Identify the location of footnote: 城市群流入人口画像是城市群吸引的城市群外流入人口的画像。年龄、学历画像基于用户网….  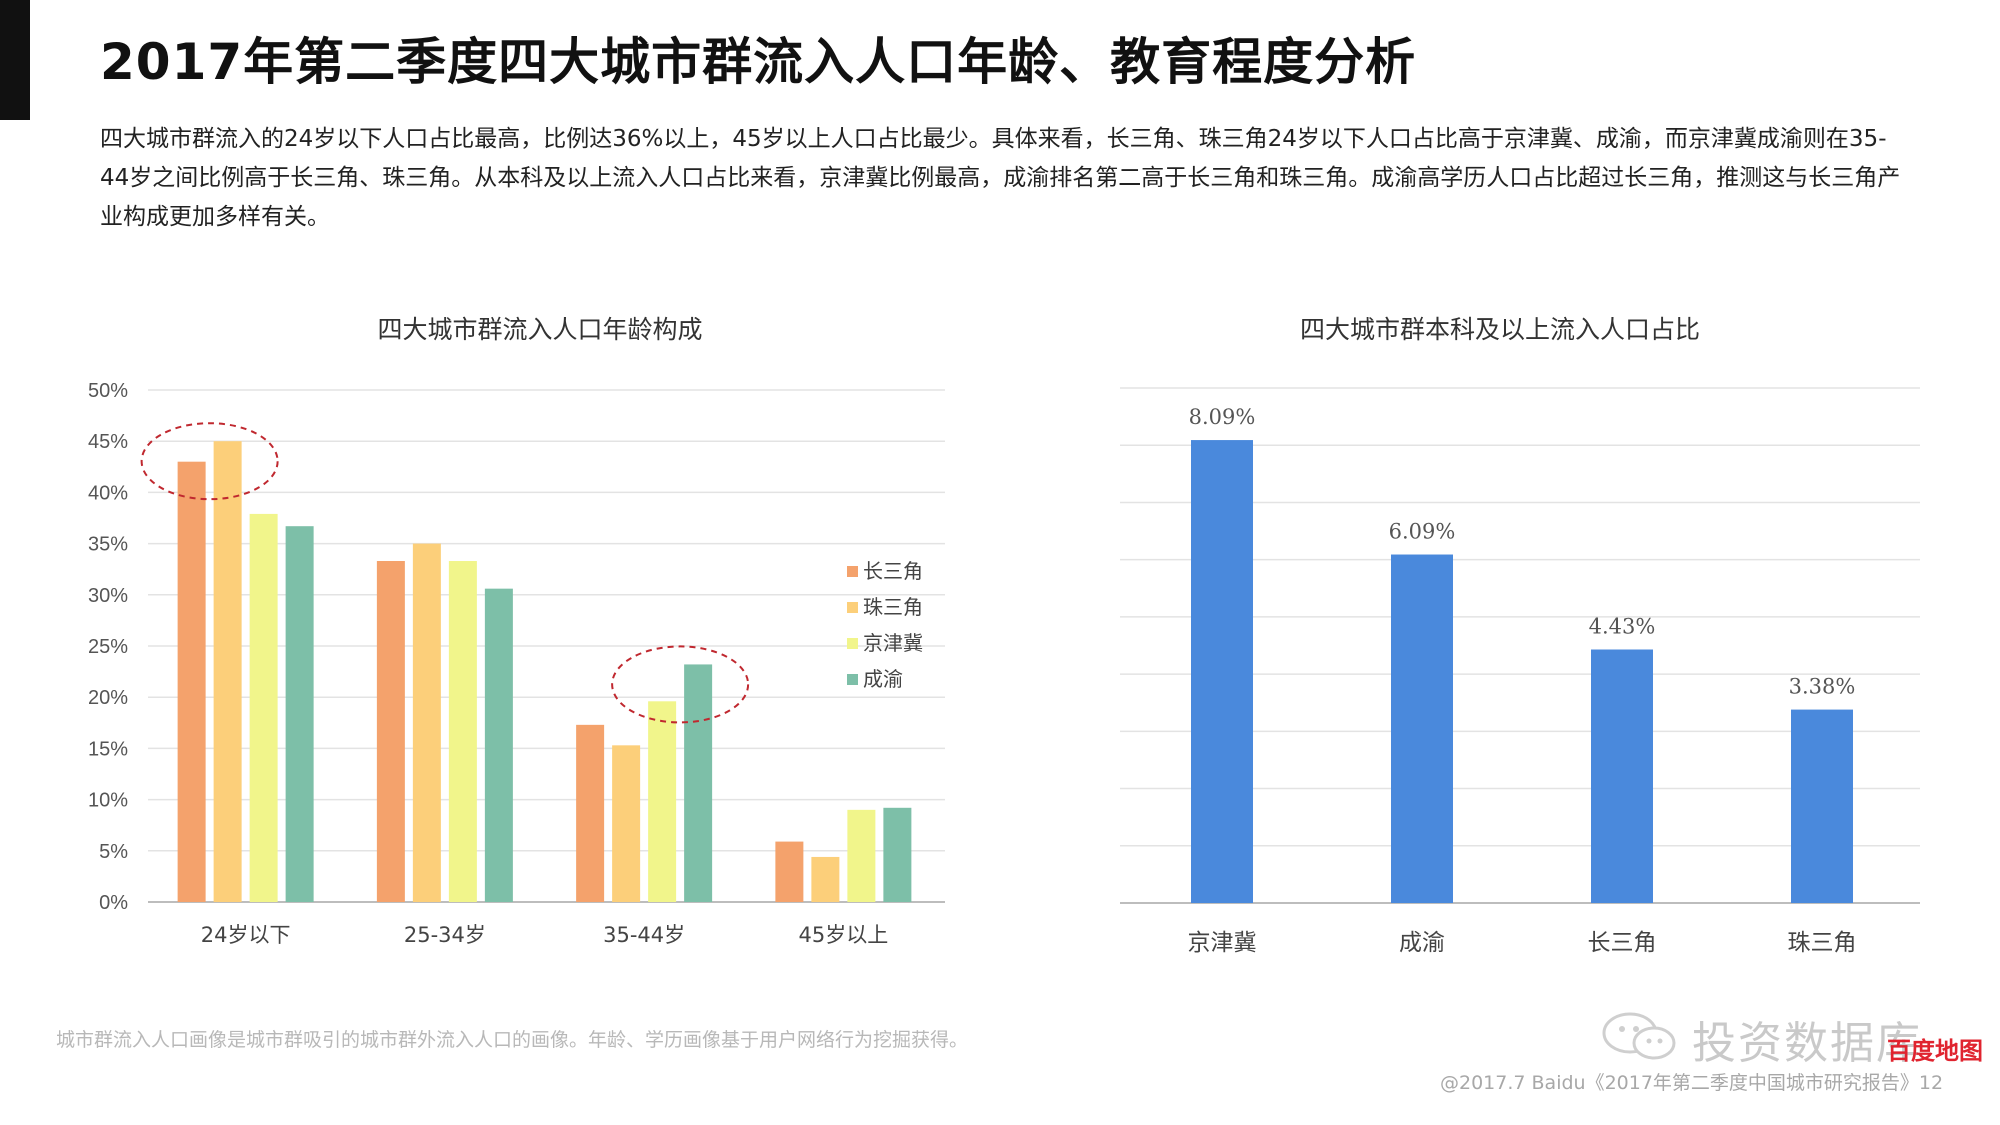
(512, 1040).